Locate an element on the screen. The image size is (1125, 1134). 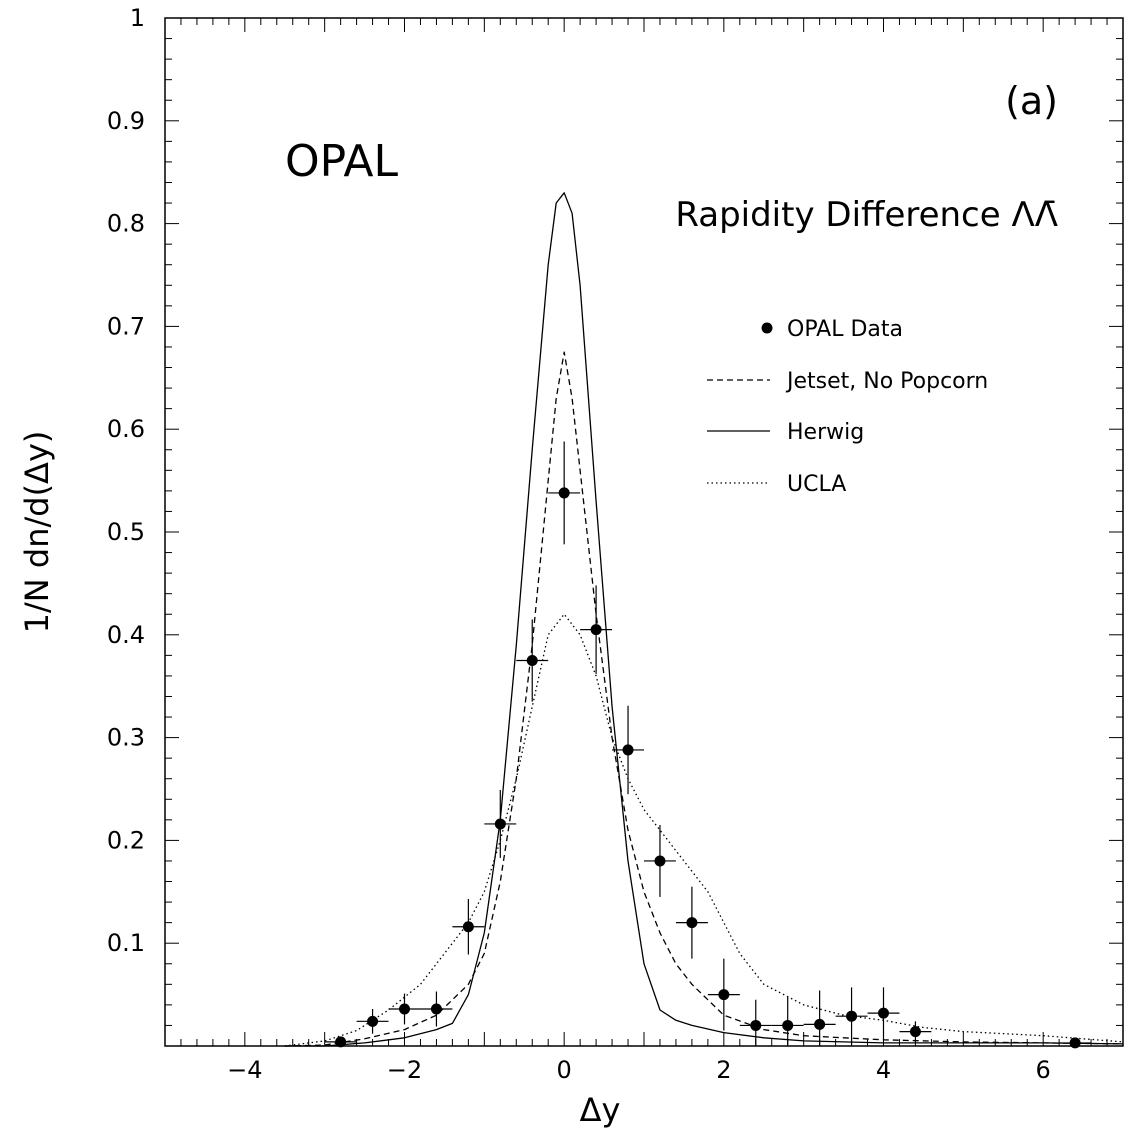
y-tick-label: 0.3 is located at coordinates (126, 738).